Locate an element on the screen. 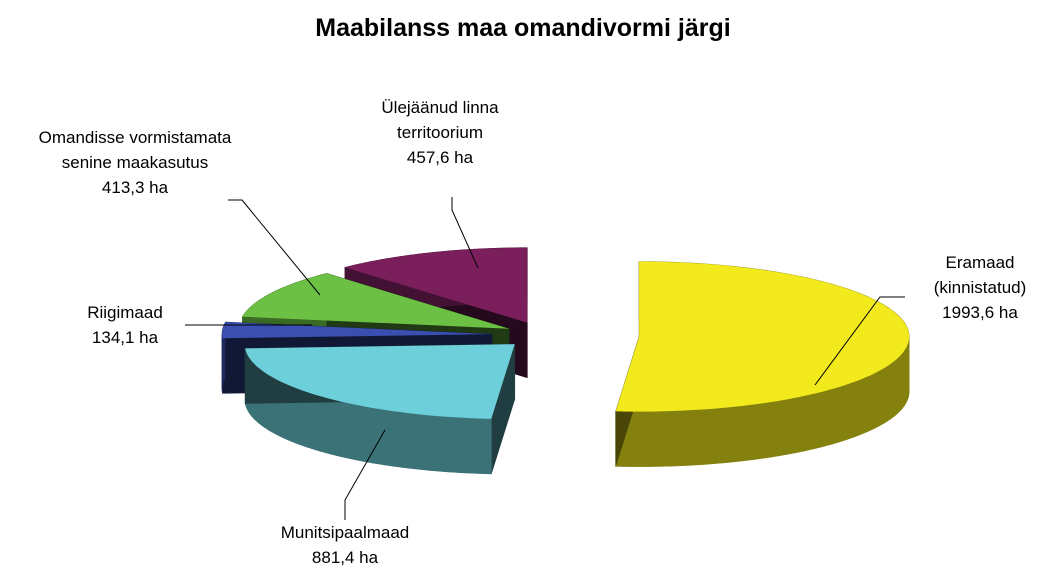  category-label: Munitsipaalmaad is located at coordinates (345, 532).